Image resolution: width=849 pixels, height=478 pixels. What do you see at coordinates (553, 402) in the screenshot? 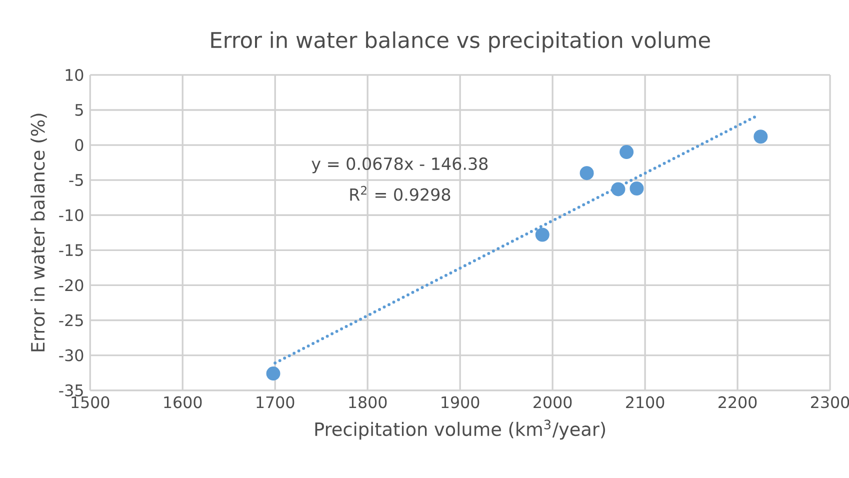
I see `x-tick-label: 2000` at bounding box center [553, 402].